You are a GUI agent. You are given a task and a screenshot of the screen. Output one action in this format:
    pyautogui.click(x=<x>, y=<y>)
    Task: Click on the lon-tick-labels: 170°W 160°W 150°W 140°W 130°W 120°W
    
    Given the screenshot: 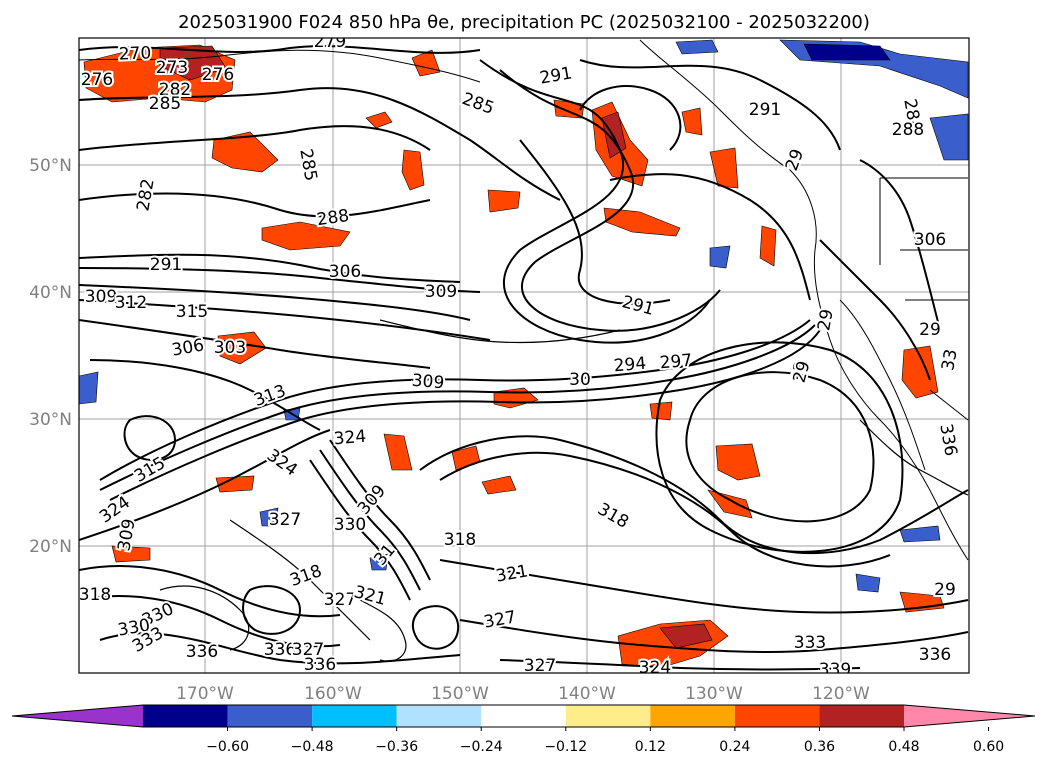 What is the action you would take?
    pyautogui.click(x=523, y=694)
    